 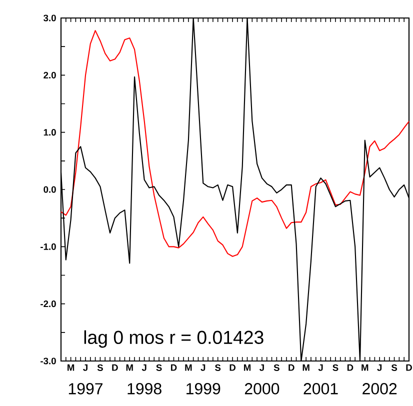 I want to click on text: 2002, so click(x=379, y=388).